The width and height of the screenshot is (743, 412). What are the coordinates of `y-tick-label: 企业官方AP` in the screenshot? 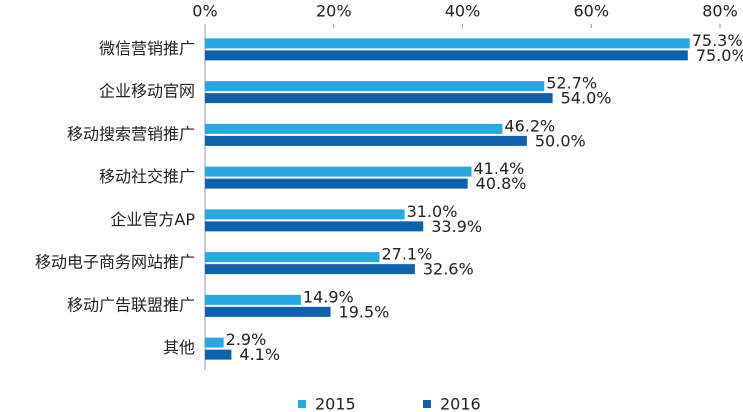 It's located at (152, 219).